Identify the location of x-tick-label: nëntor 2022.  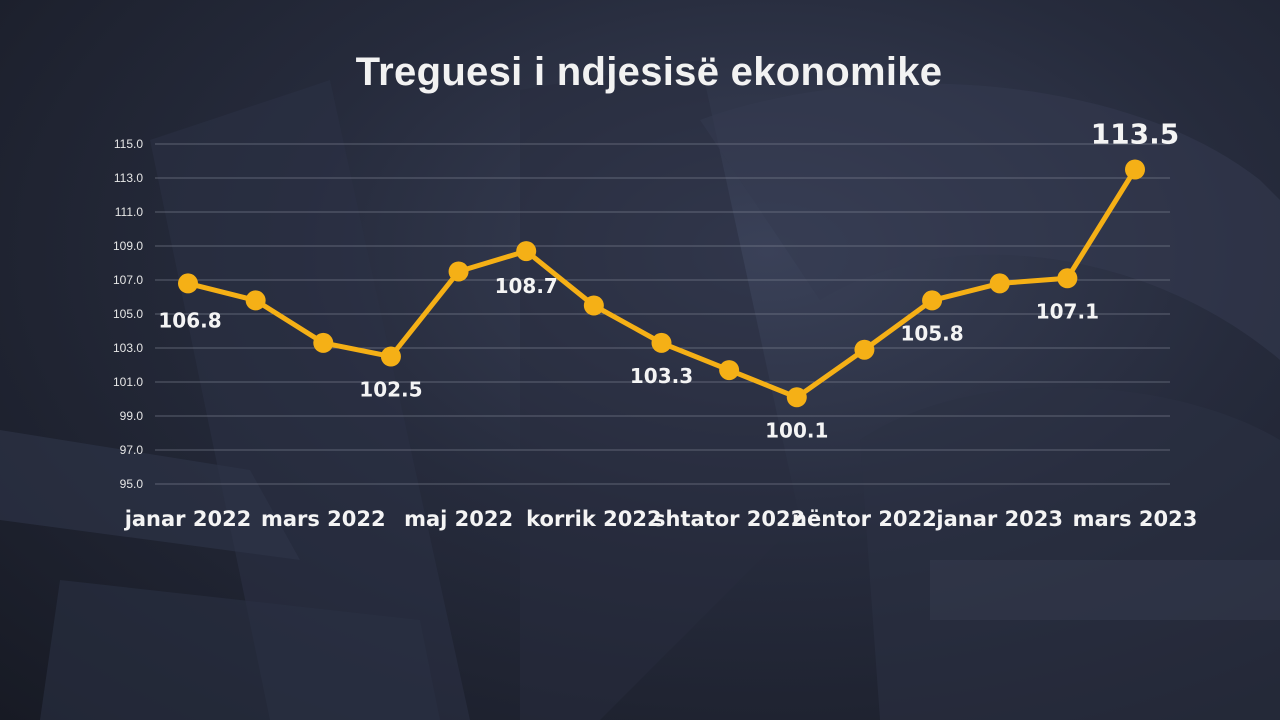
(864, 519).